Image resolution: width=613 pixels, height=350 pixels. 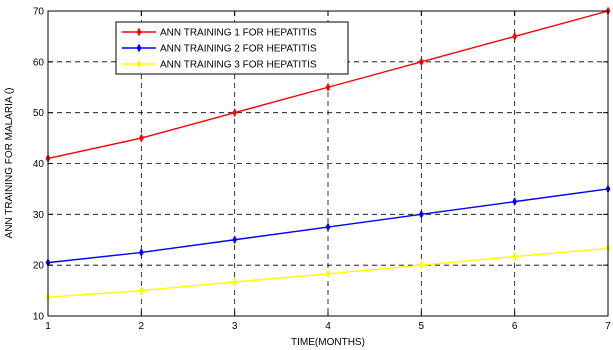 I want to click on legend-label: ANN TRAINING 1 FOR HEPATITIS, so click(x=238, y=33).